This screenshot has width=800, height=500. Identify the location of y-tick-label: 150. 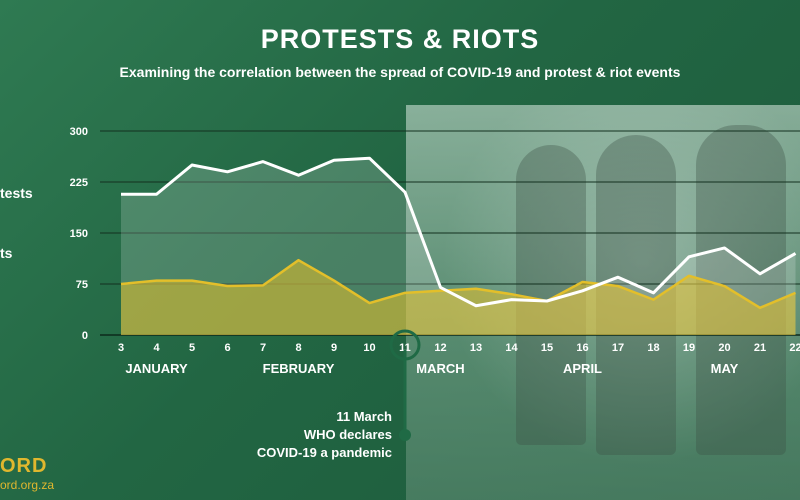
(79, 234).